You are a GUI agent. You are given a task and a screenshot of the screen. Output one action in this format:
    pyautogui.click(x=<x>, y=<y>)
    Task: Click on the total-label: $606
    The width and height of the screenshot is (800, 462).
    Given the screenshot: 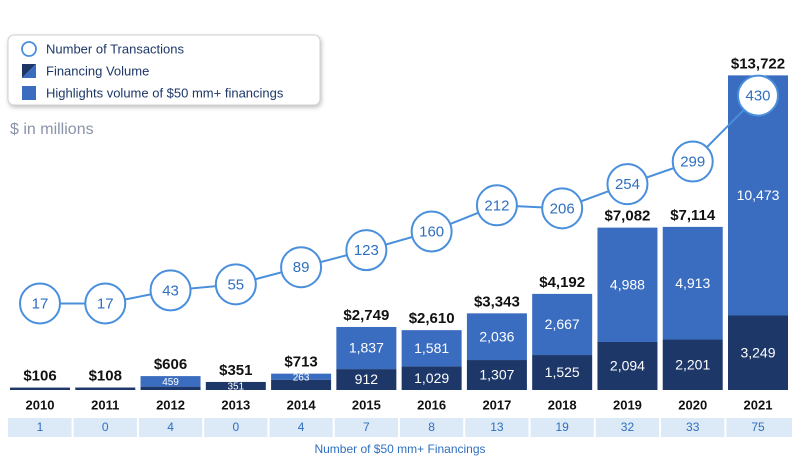 What is the action you would take?
    pyautogui.click(x=170, y=364)
    